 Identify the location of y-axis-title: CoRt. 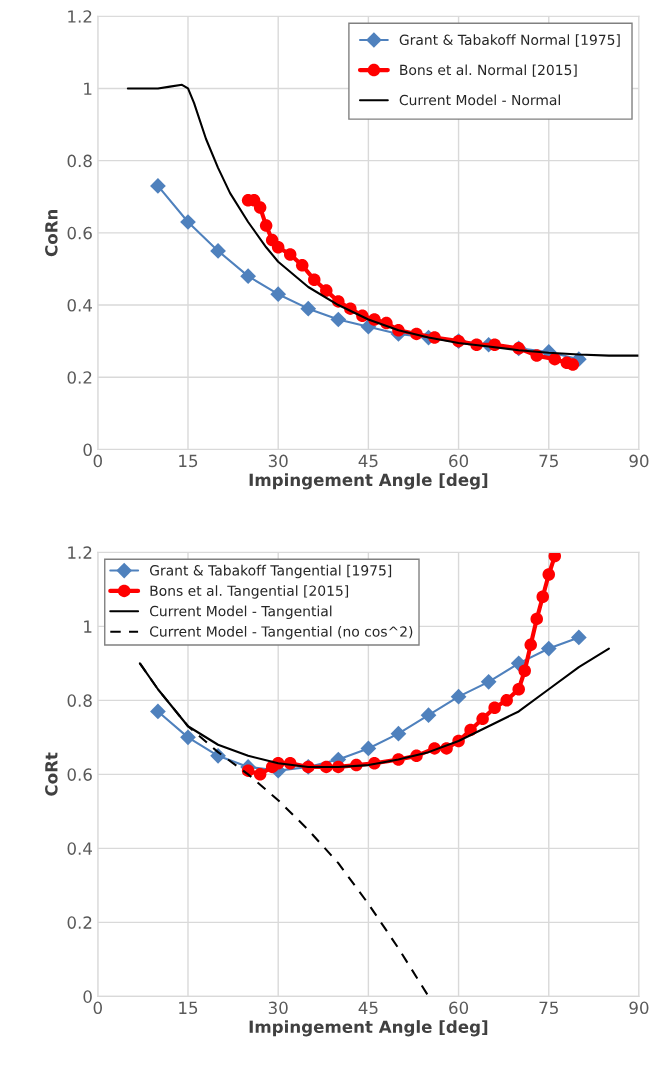
(51, 774).